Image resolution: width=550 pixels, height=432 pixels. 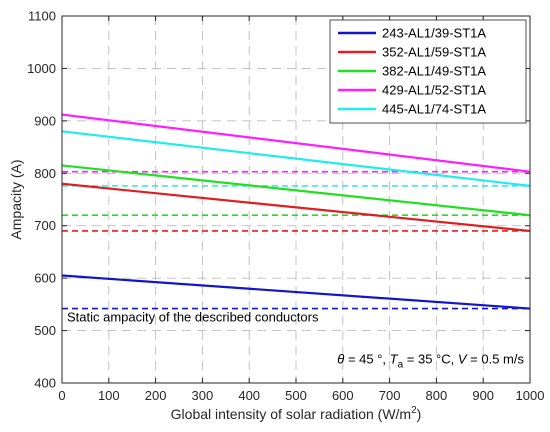 I want to click on legend-label: 382-AL1/49-ST1A, so click(x=434, y=71).